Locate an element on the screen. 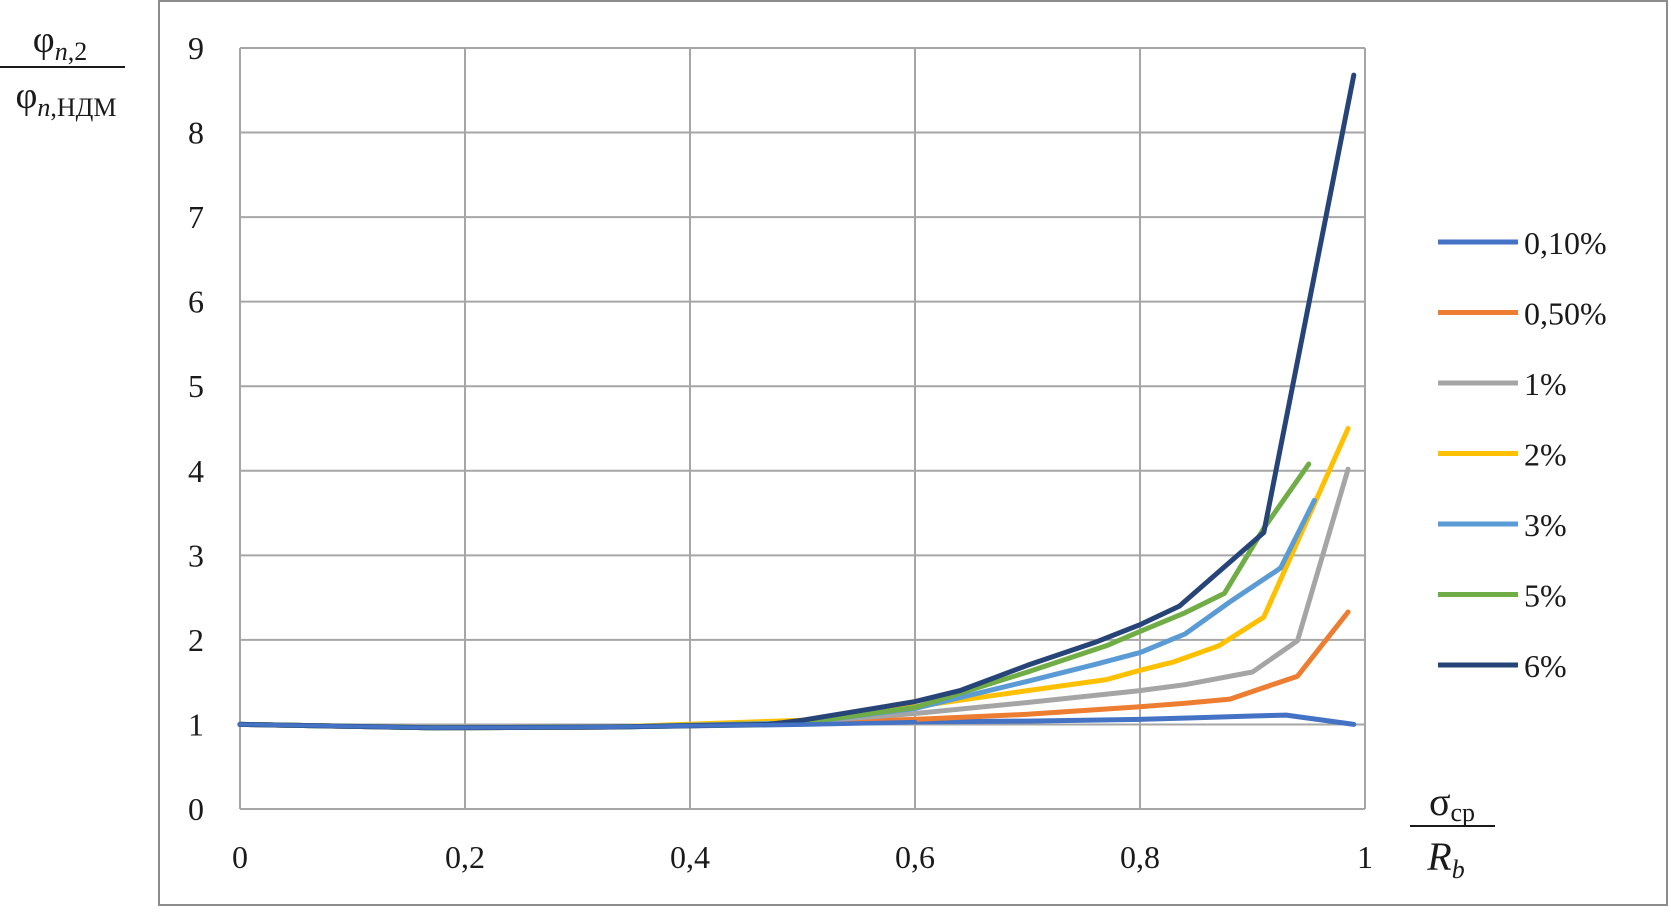 Image resolution: width=1671 pixels, height=917 pixels. y-tick-label: 2 is located at coordinates (196, 640).